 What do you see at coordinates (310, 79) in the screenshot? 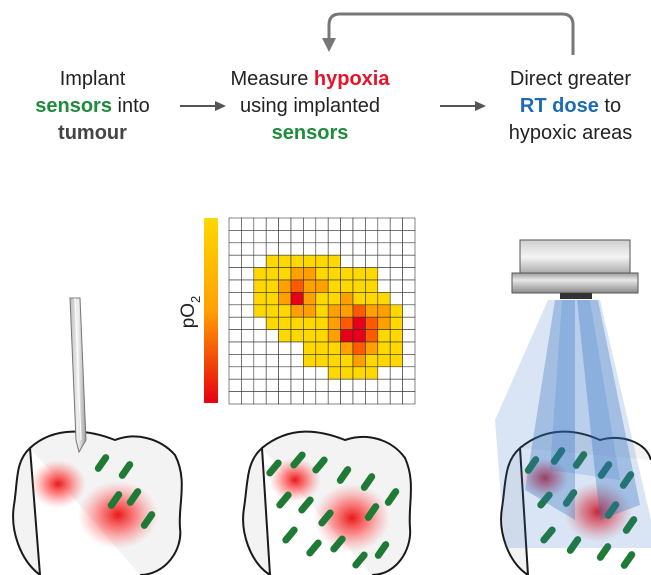
I see `step-text-line: Measure hypoxia` at bounding box center [310, 79].